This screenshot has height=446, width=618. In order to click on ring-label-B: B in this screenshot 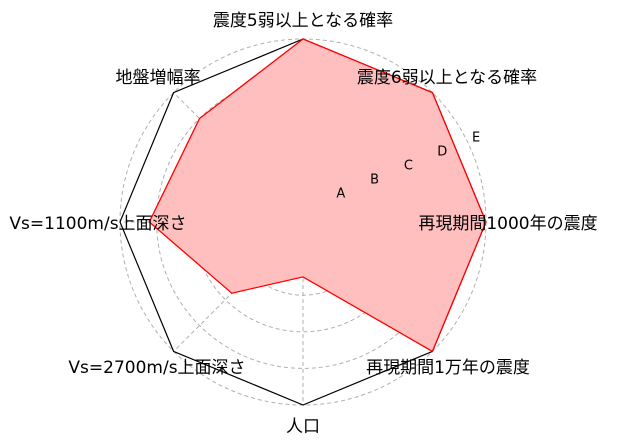, I will do `click(374, 179)`.